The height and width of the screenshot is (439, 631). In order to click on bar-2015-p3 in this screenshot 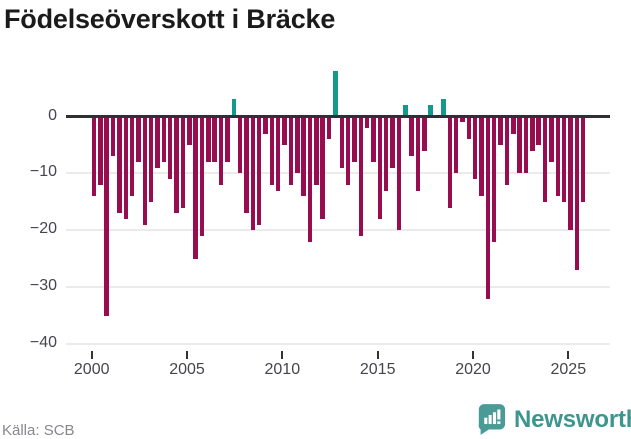, I will do `click(392, 142)`.